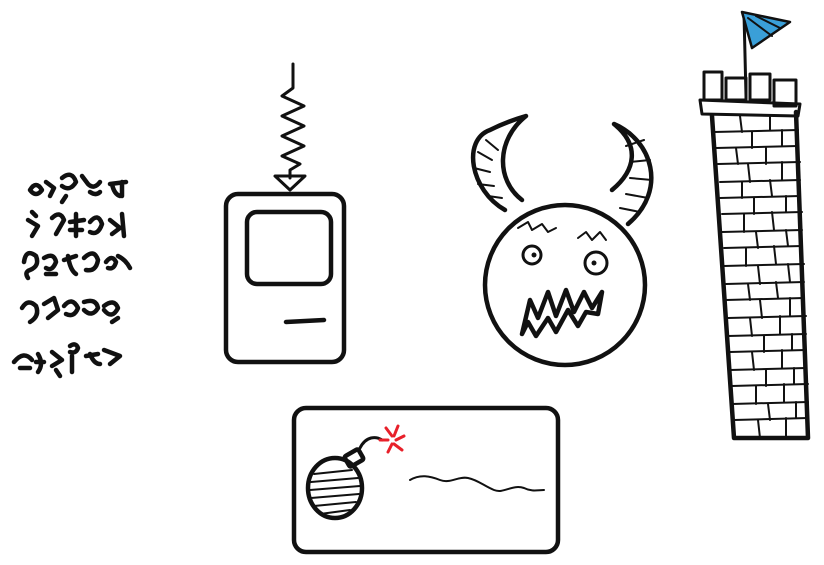 The height and width of the screenshot is (565, 824). What do you see at coordinates (371, 443) in the screenshot?
I see `fuse` at bounding box center [371, 443].